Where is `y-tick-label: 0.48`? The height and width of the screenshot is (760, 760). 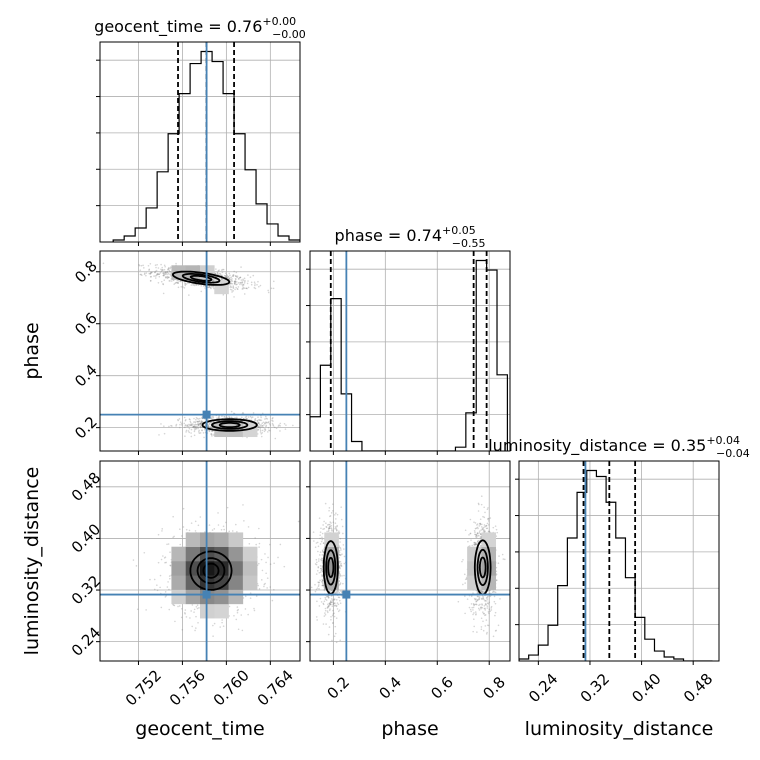 y-tick-label: 0.48 is located at coordinates (86, 487).